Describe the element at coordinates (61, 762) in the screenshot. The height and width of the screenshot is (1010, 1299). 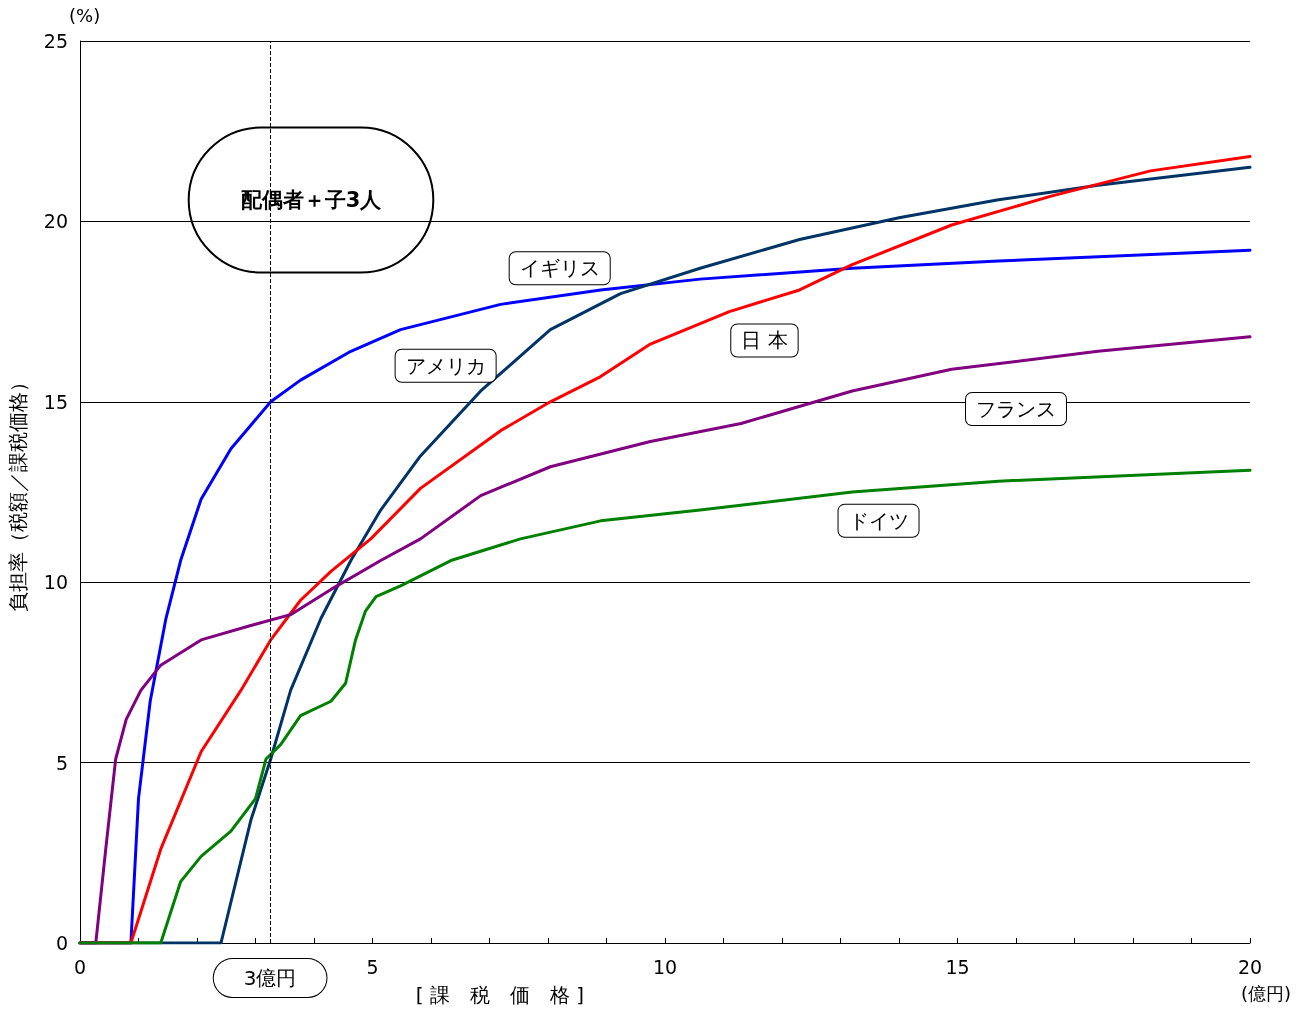
I see `y-tick-label: 5` at that location.